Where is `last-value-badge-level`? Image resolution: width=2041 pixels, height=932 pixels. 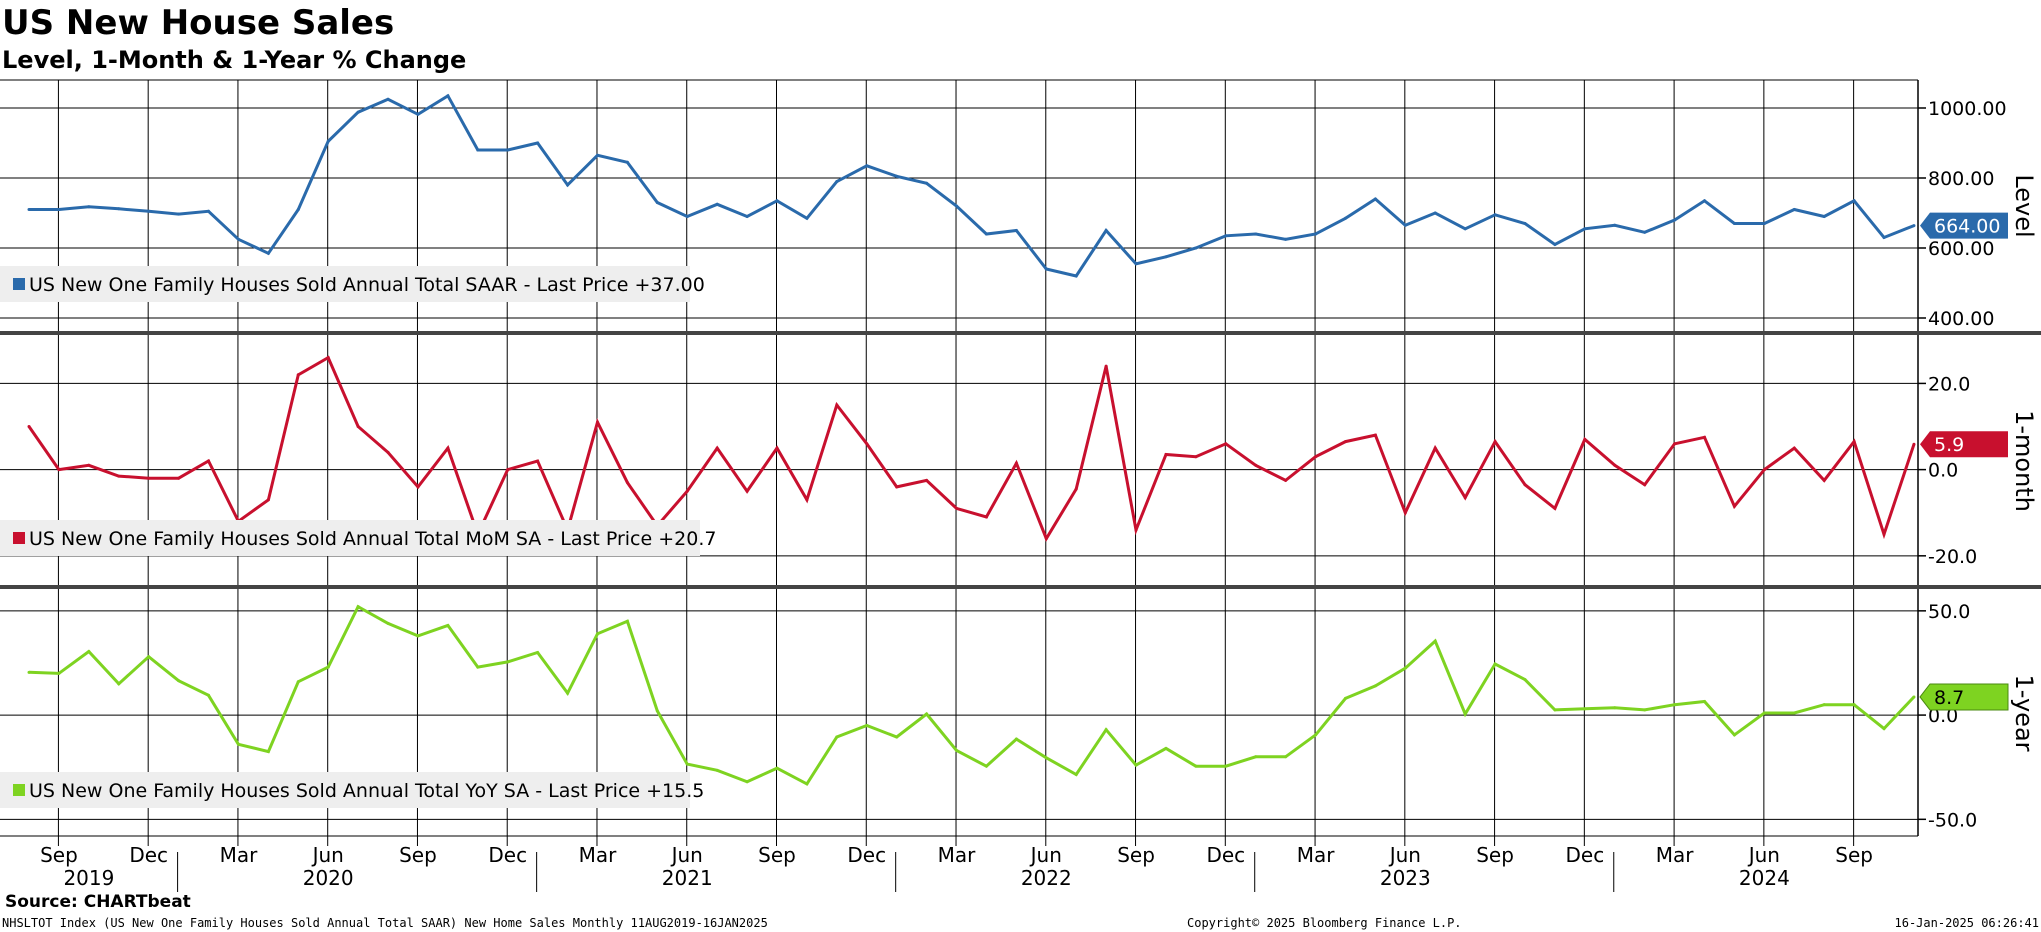 last-value-badge-level is located at coordinates (1964, 225).